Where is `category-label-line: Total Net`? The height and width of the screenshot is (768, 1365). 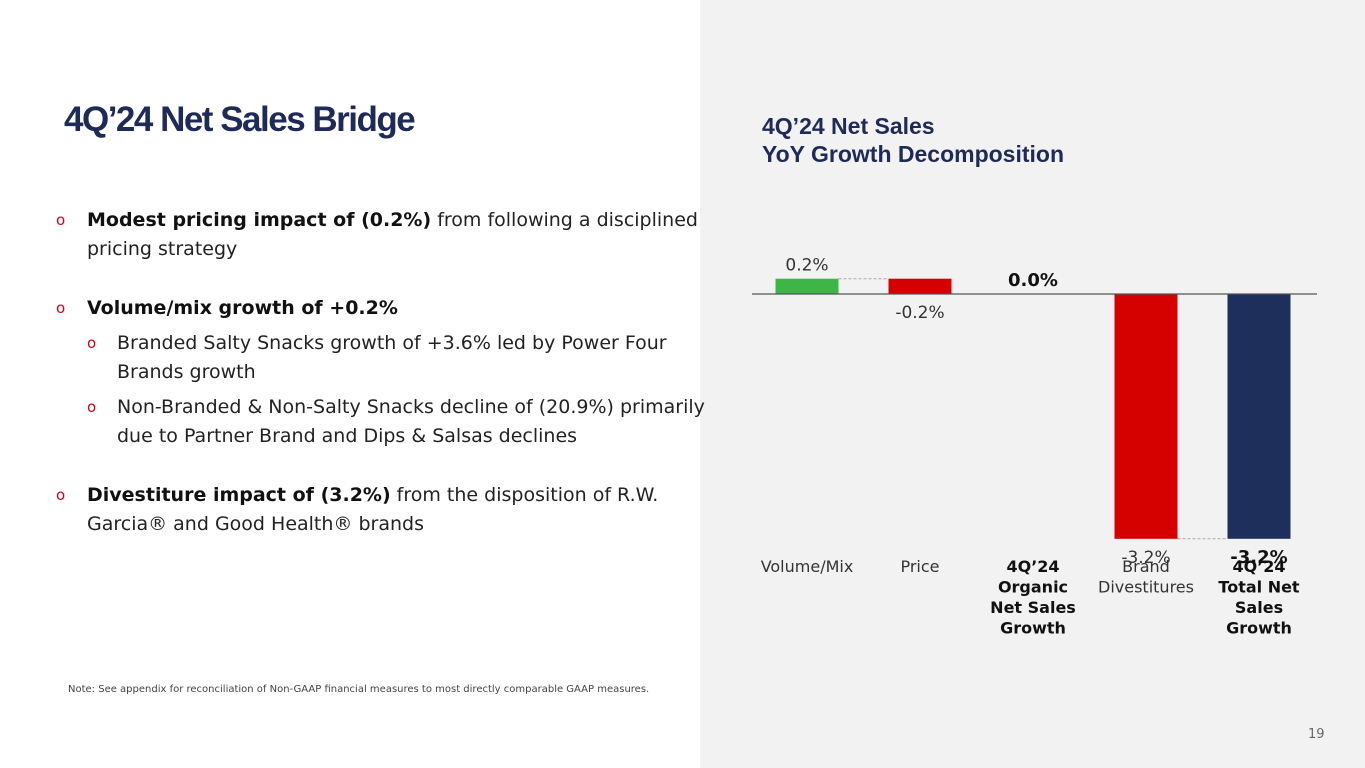 category-label-line: Total Net is located at coordinates (1259, 587).